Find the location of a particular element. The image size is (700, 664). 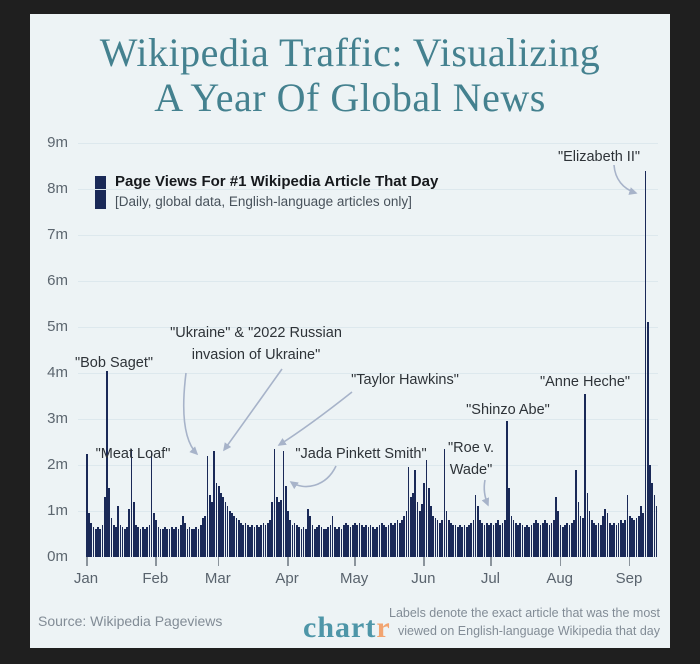

x-tick-label: Apr is located at coordinates (287, 578).